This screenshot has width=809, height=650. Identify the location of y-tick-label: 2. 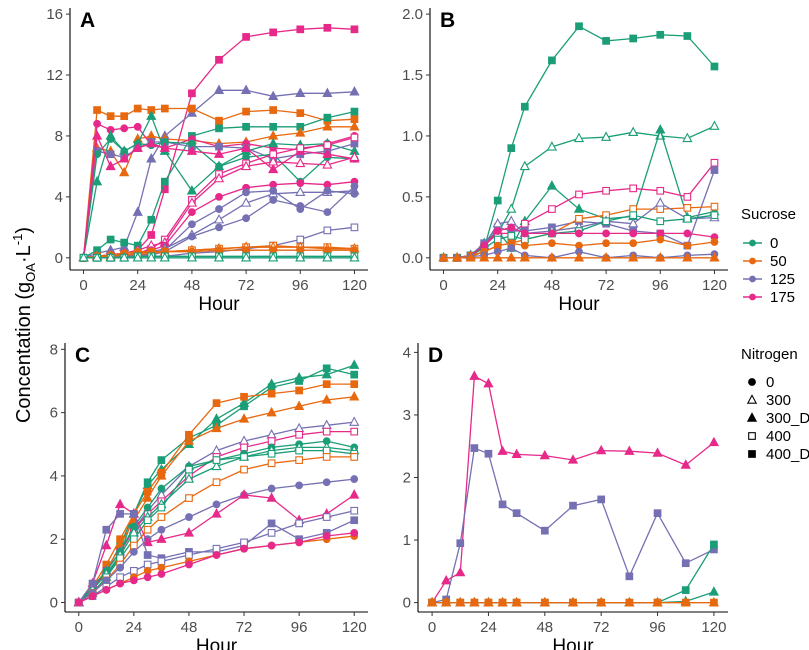
(54, 539).